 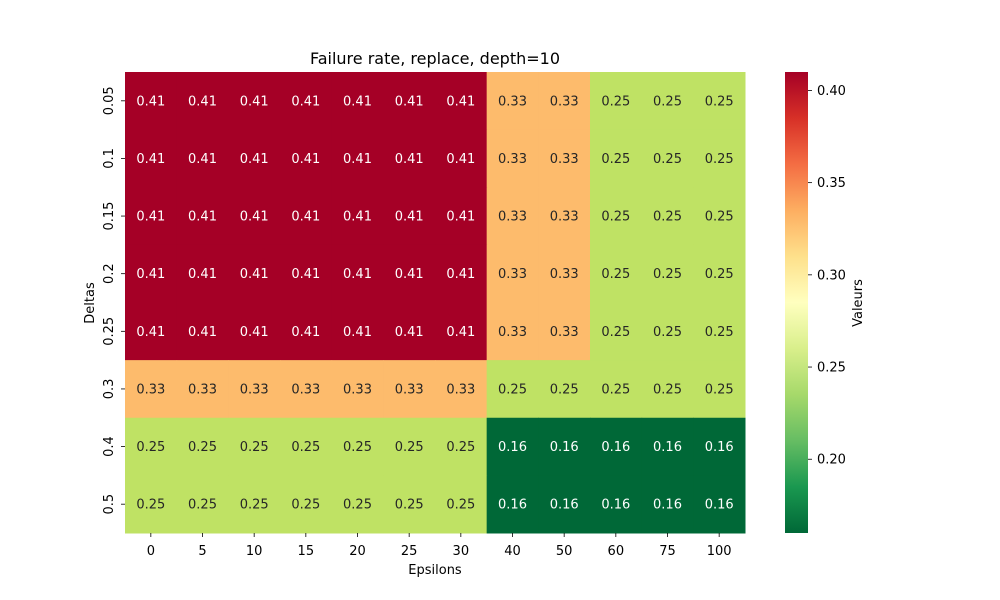 What do you see at coordinates (409, 551) in the screenshot?
I see `x-tick-label: 25` at bounding box center [409, 551].